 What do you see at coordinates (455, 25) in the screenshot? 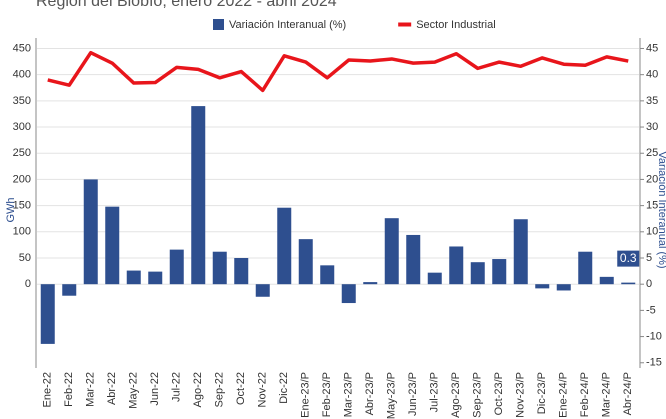
I see `legend-label: Sector Industrial` at bounding box center [455, 25].